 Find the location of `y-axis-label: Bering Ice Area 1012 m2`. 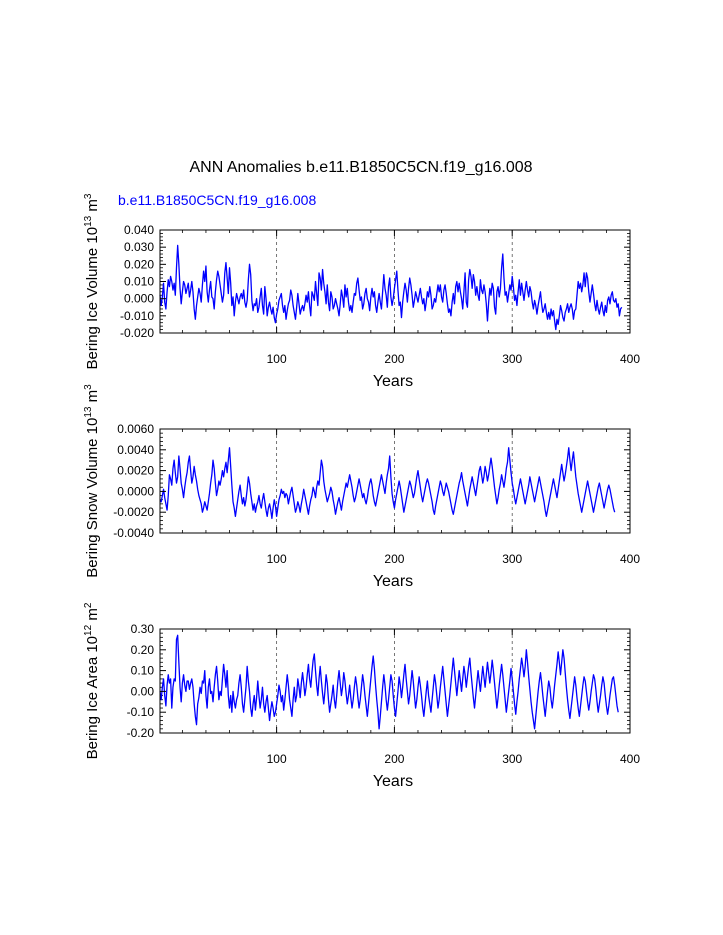

y-axis-label: Bering Ice Area 1012 m2 is located at coordinates (92, 680).